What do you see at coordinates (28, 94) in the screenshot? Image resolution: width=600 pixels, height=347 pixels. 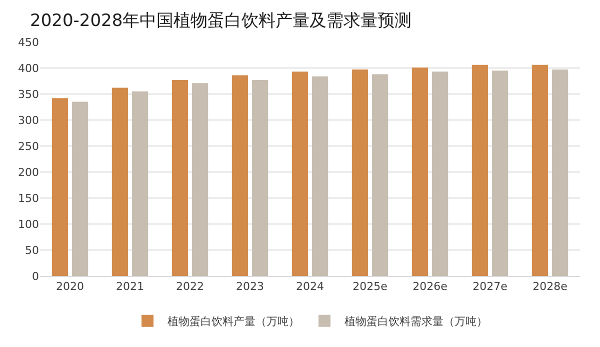 I see `y-tick-label: 350` at bounding box center [28, 94].